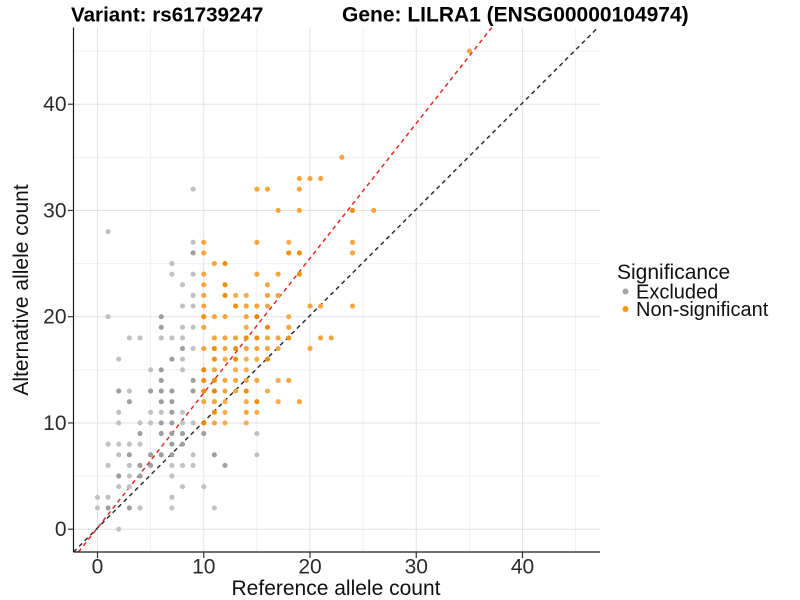 This screenshot has width=800, height=600. What do you see at coordinates (167, 15) in the screenshot?
I see `svg-text: Variant: rs61739247` at bounding box center [167, 15].